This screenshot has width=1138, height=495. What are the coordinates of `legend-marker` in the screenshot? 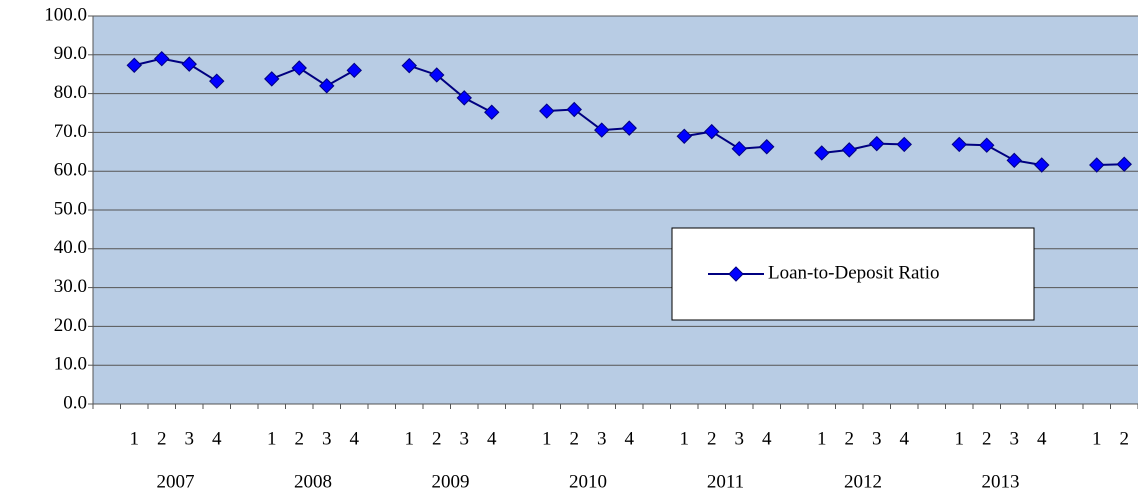 It's located at (736, 274).